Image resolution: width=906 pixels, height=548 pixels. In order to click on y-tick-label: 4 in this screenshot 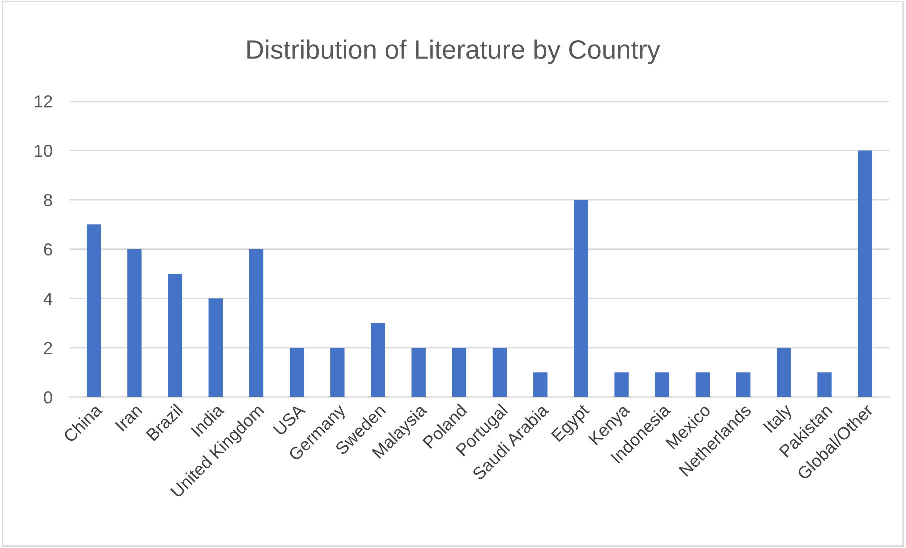, I will do `click(48, 299)`.